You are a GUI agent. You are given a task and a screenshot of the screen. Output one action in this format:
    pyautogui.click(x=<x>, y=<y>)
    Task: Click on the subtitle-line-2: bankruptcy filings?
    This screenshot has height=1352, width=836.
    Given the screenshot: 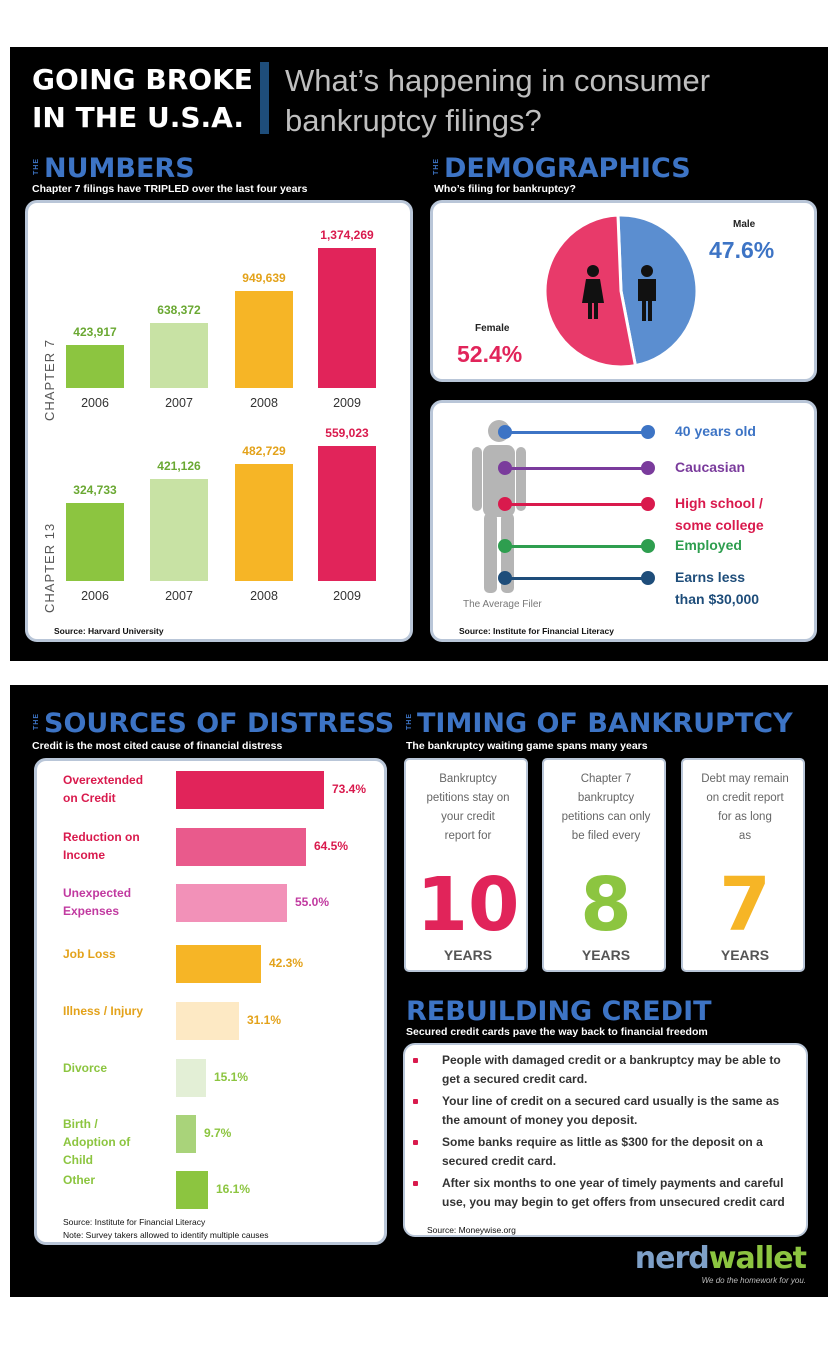 What is the action you would take?
    pyautogui.click(x=413, y=120)
    